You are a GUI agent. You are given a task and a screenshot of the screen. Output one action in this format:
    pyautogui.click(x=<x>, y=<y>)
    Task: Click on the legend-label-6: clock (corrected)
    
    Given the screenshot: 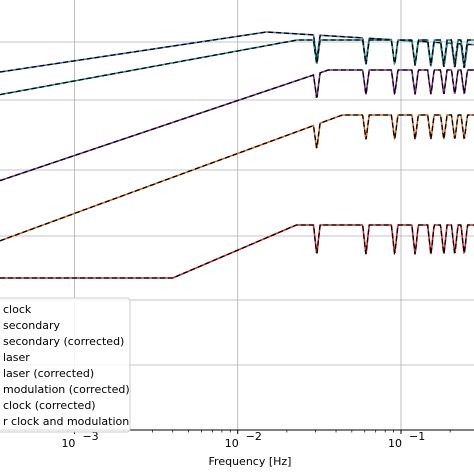 What is the action you would take?
    pyautogui.click(x=49, y=405)
    